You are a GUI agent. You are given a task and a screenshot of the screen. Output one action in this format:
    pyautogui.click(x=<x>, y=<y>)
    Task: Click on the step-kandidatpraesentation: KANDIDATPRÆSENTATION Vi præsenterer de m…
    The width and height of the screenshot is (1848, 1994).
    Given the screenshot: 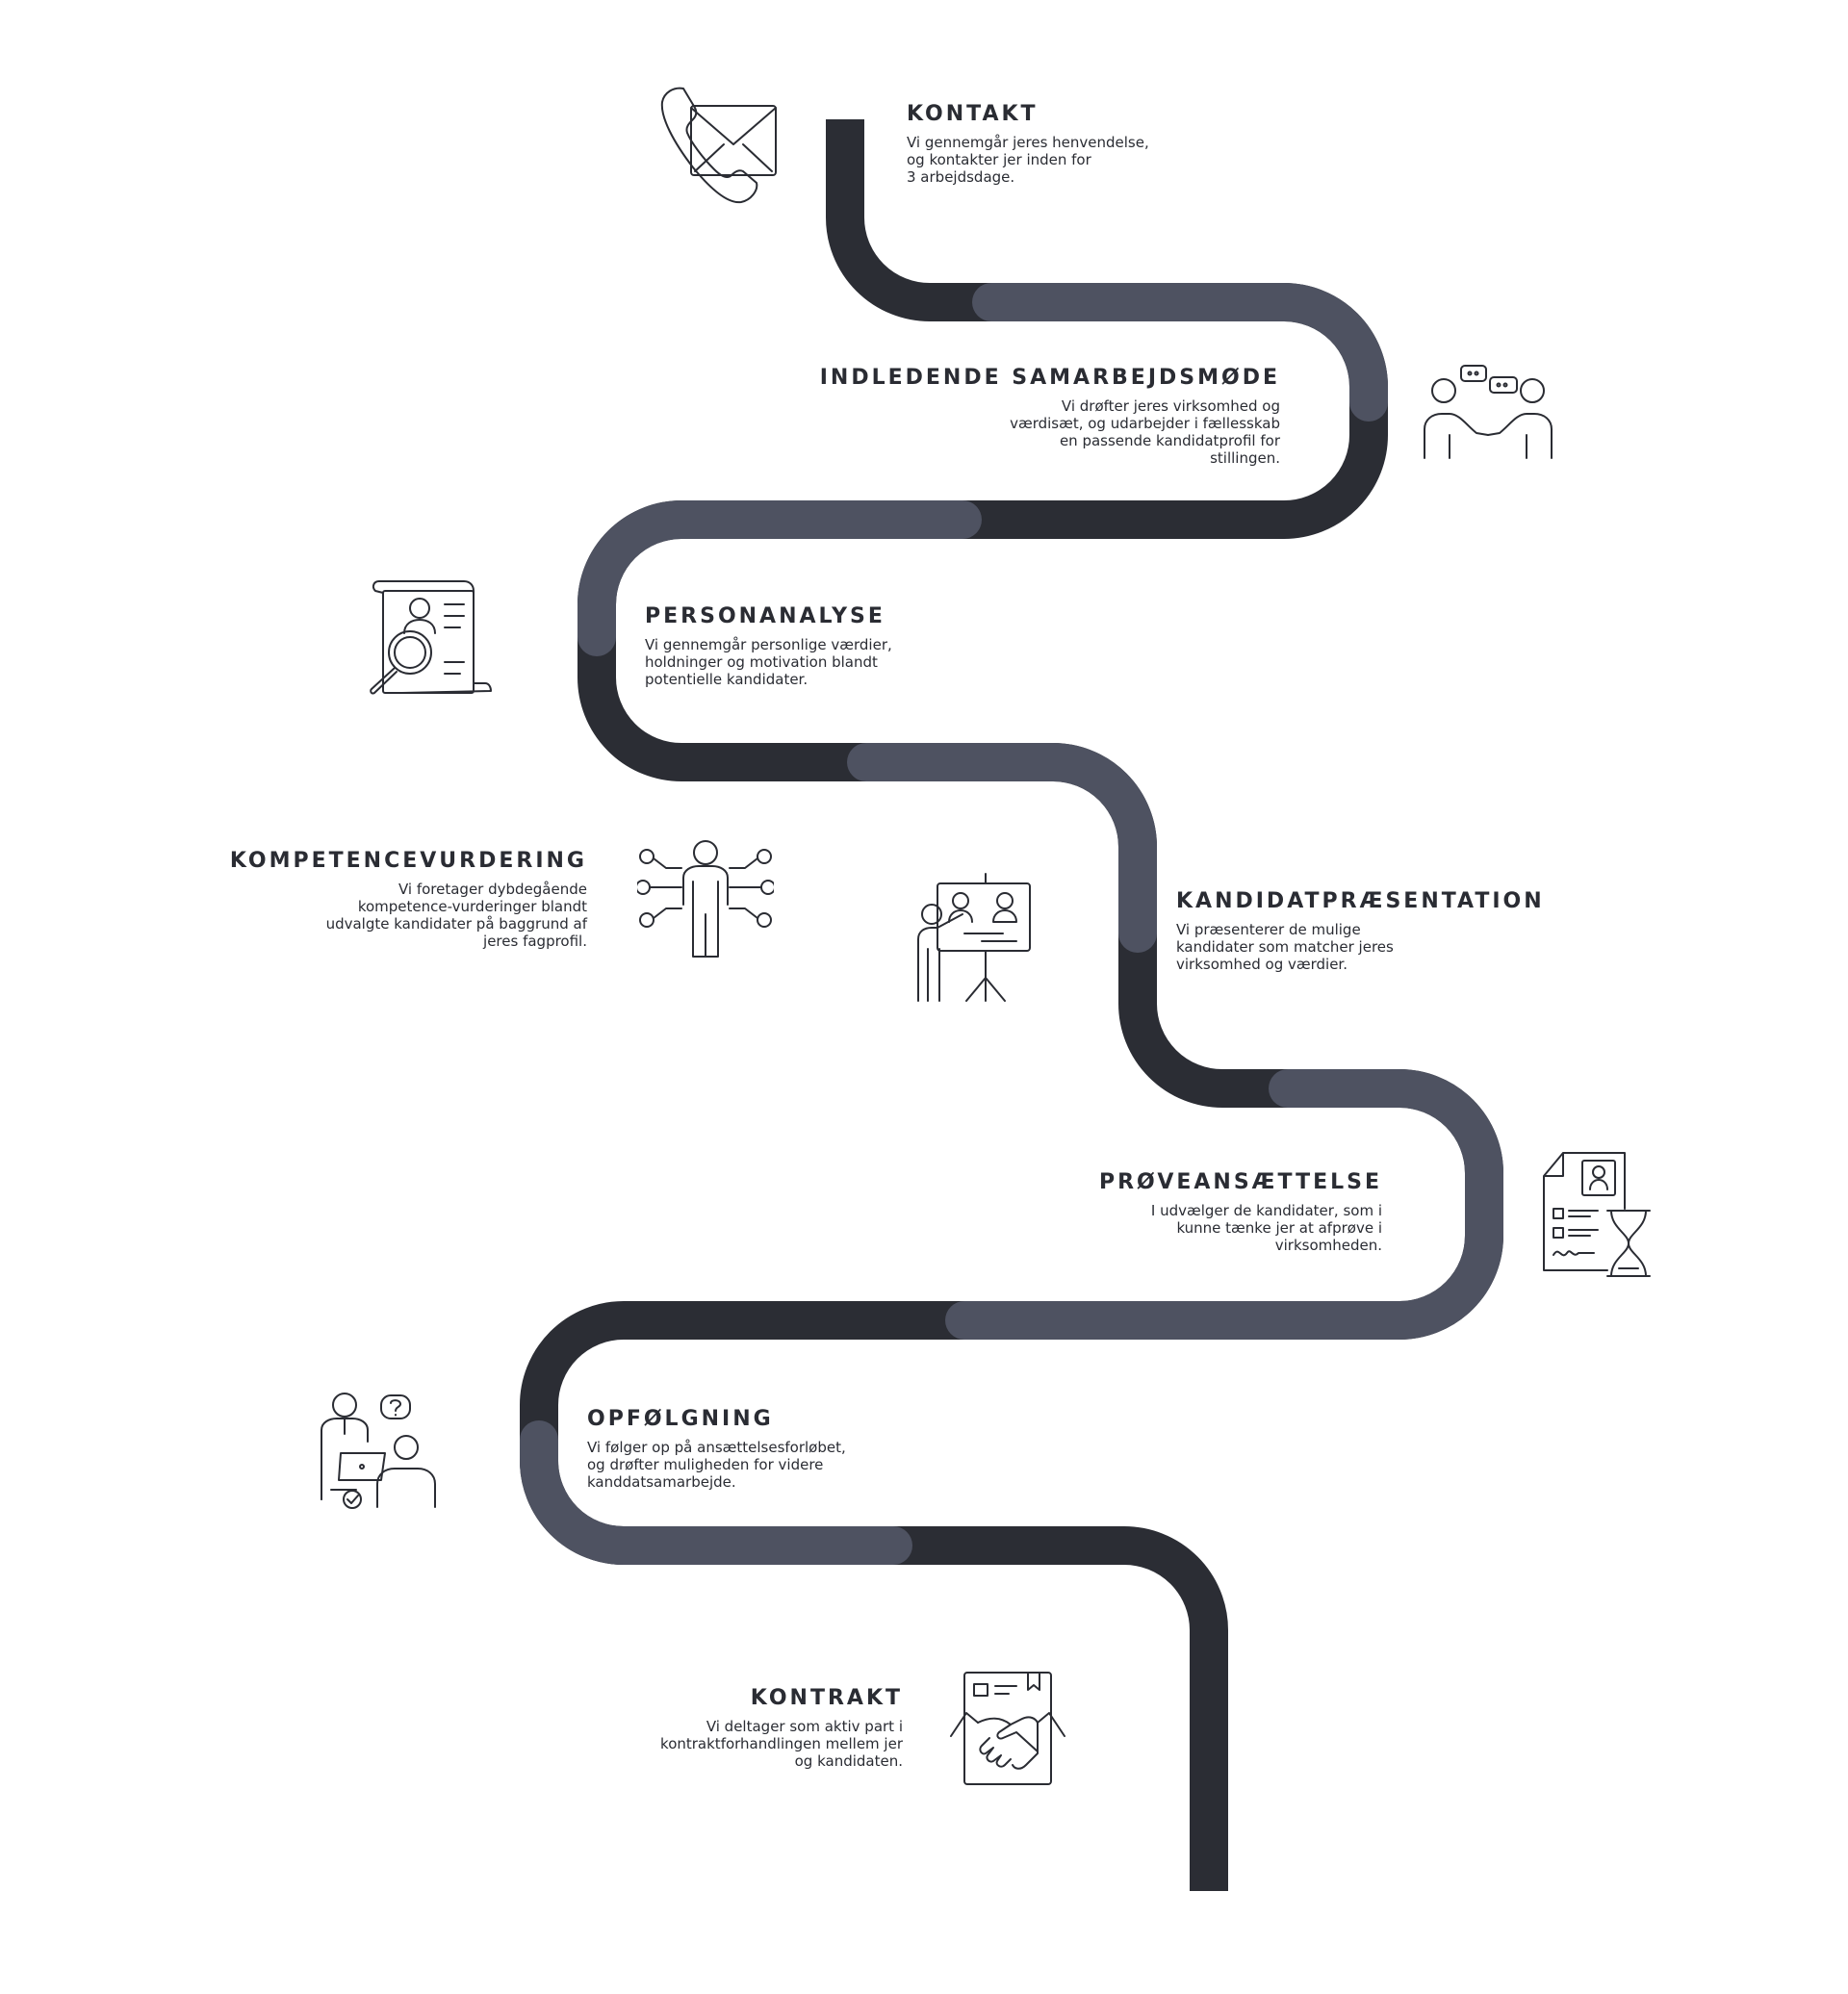 What is the action you would take?
    pyautogui.click(x=1388, y=931)
    